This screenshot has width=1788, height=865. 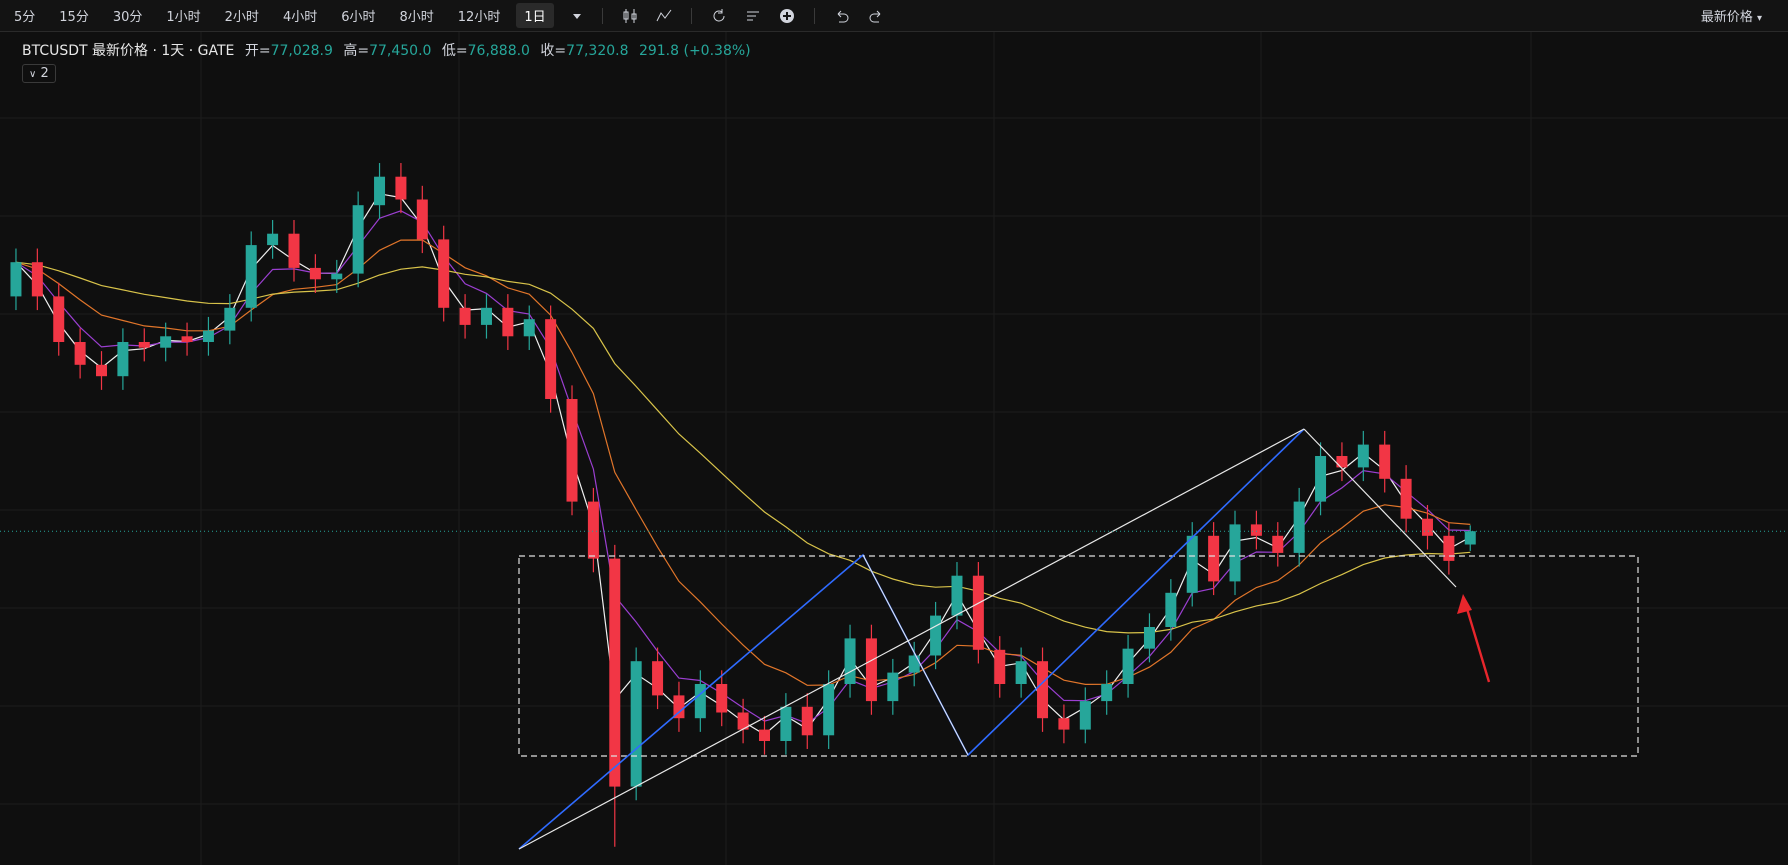 What do you see at coordinates (894, 16) in the screenshot?
I see `toolbar: 5分 15分 30分 1小时 2小时 4小时 6小时 8小时 12小时 1日 最新价格 ▾` at bounding box center [894, 16].